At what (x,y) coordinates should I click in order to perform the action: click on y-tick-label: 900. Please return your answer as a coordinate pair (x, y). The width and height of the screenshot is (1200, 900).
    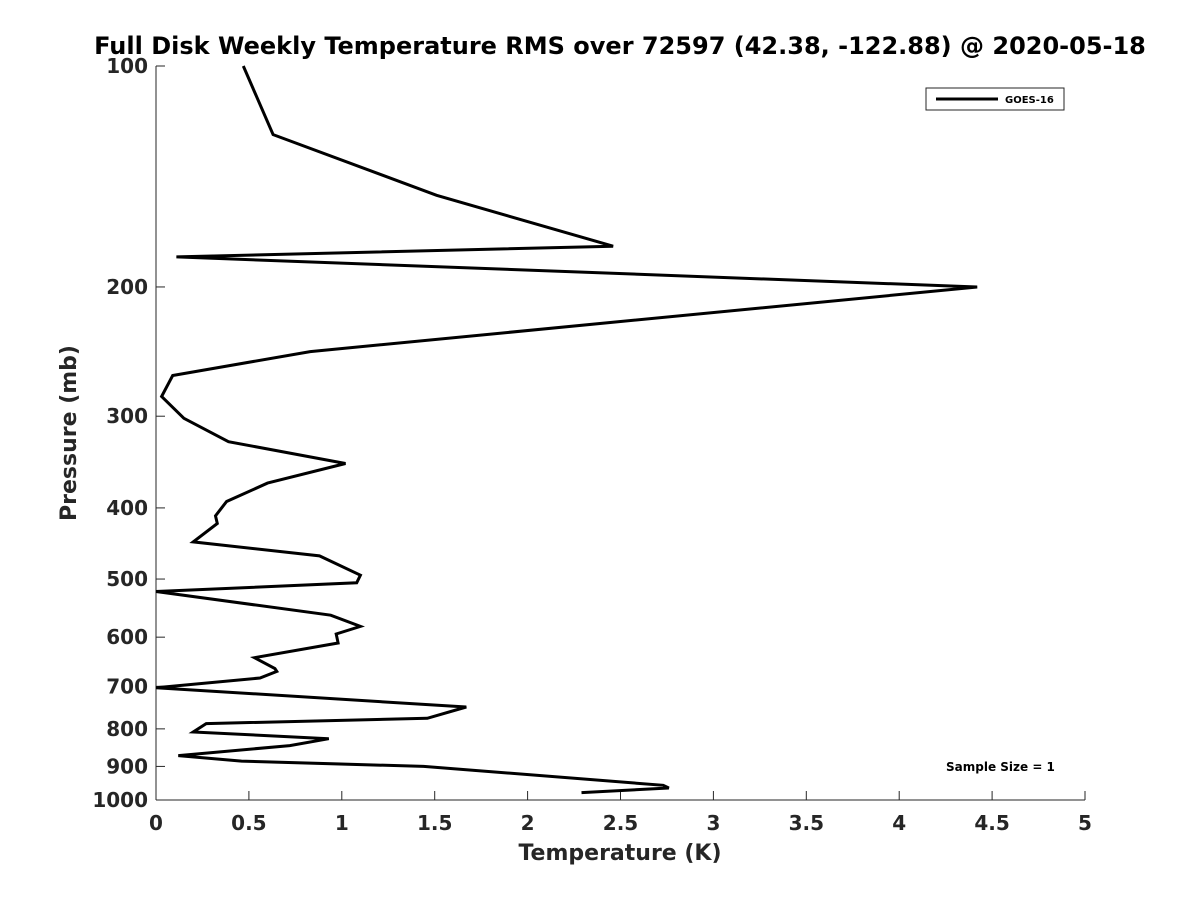
    Looking at the image, I should click on (127, 766).